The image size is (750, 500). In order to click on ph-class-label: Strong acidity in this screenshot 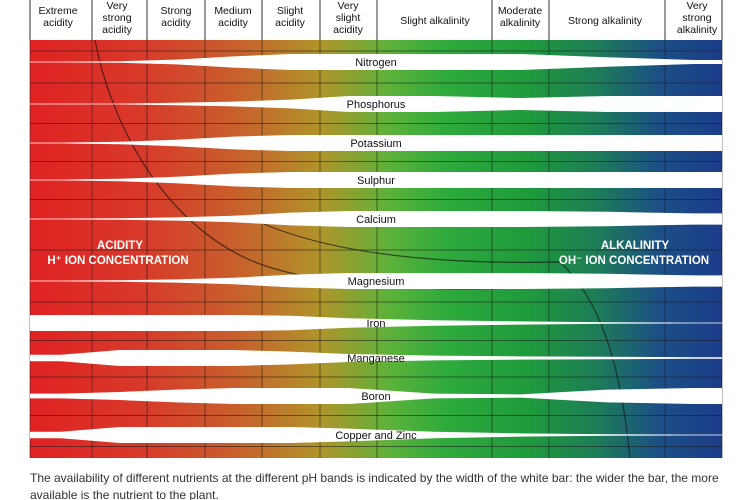, I will do `click(176, 17)`.